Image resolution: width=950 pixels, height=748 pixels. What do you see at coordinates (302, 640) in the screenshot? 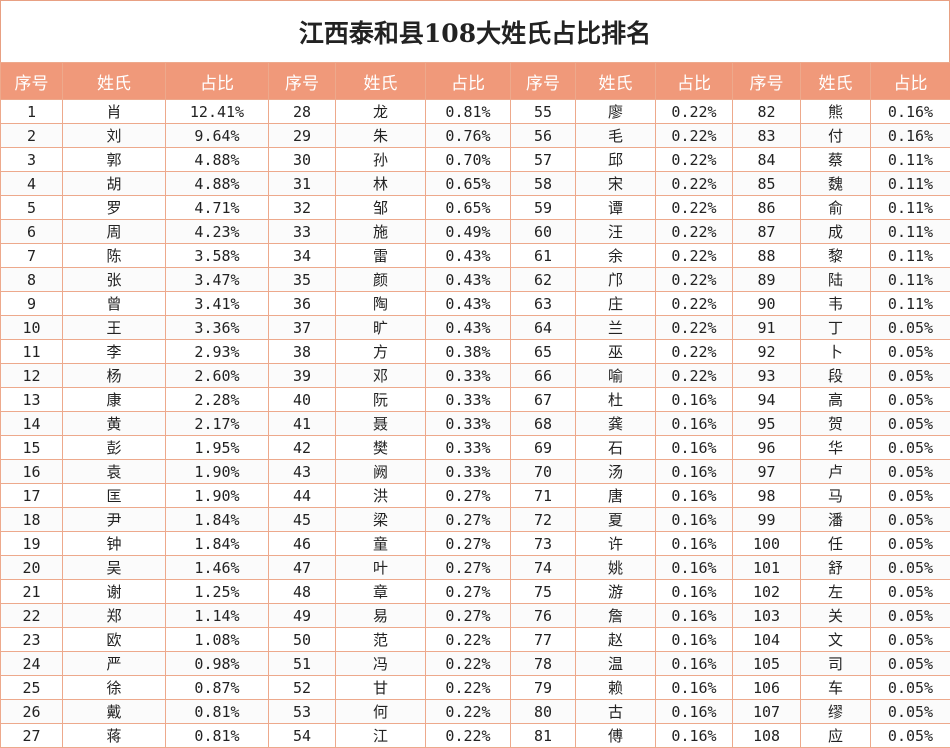
I see `table-cell: 50` at bounding box center [302, 640].